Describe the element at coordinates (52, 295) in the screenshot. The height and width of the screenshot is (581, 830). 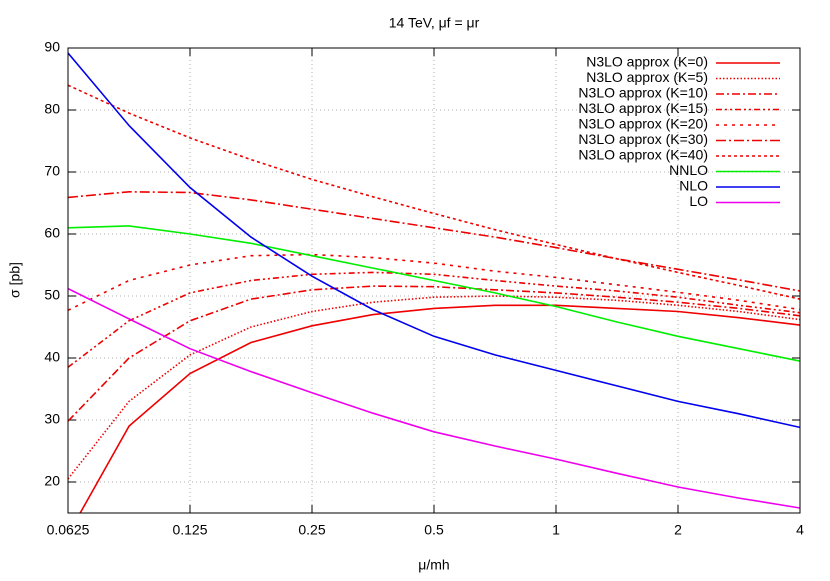
I see `y-tick-label: 50` at that location.